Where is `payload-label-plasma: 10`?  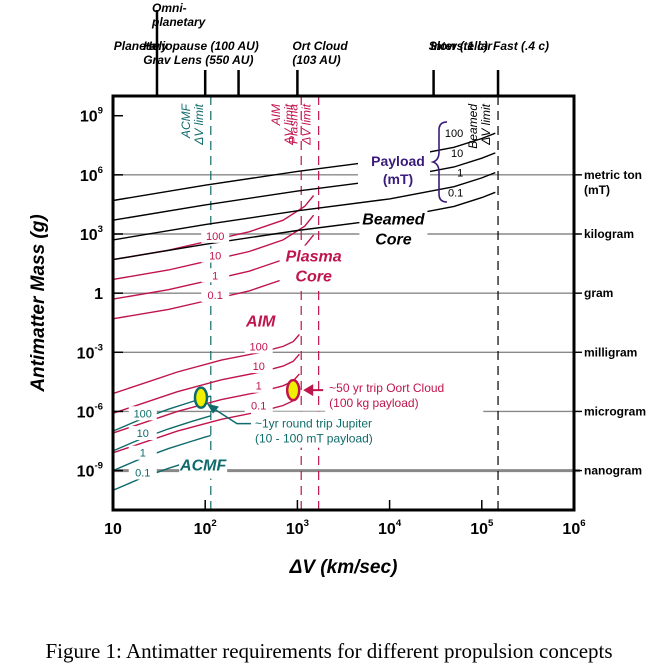 payload-label-plasma: 10 is located at coordinates (215, 257).